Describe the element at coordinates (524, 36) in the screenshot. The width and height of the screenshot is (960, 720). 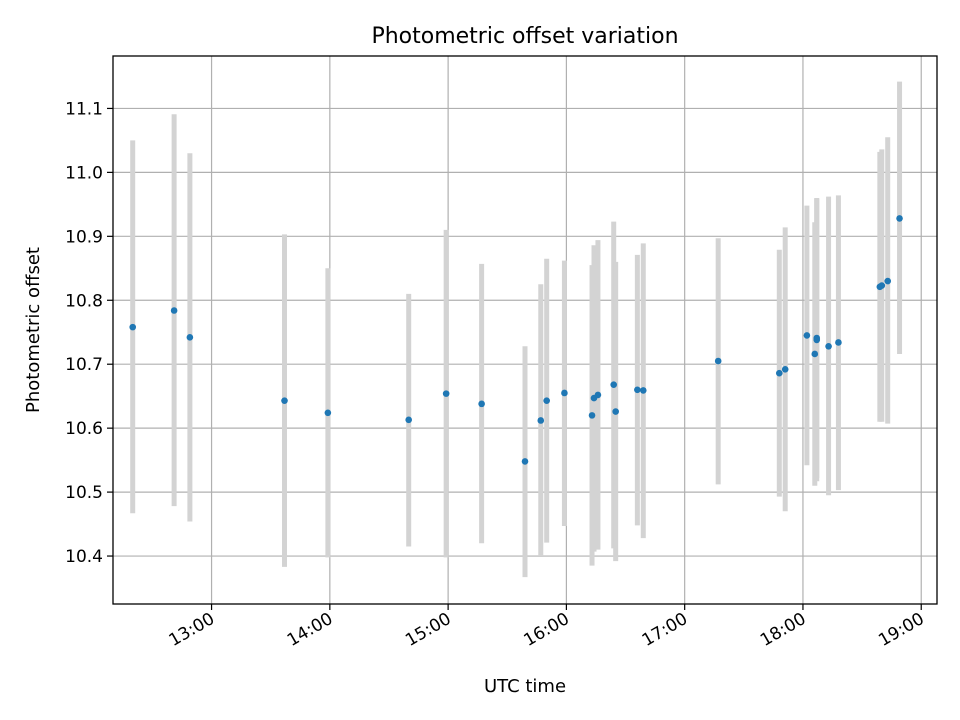
I see `chart-title: Photometric offset variation` at that location.